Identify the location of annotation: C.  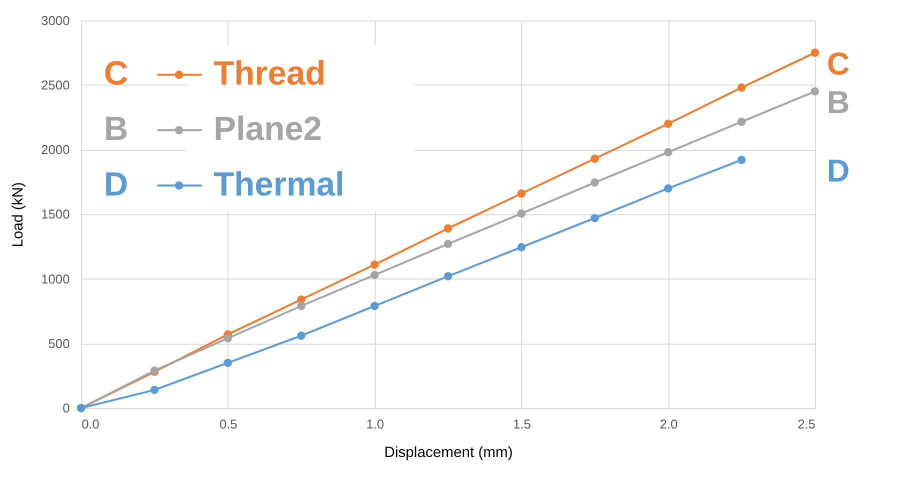
(116, 74).